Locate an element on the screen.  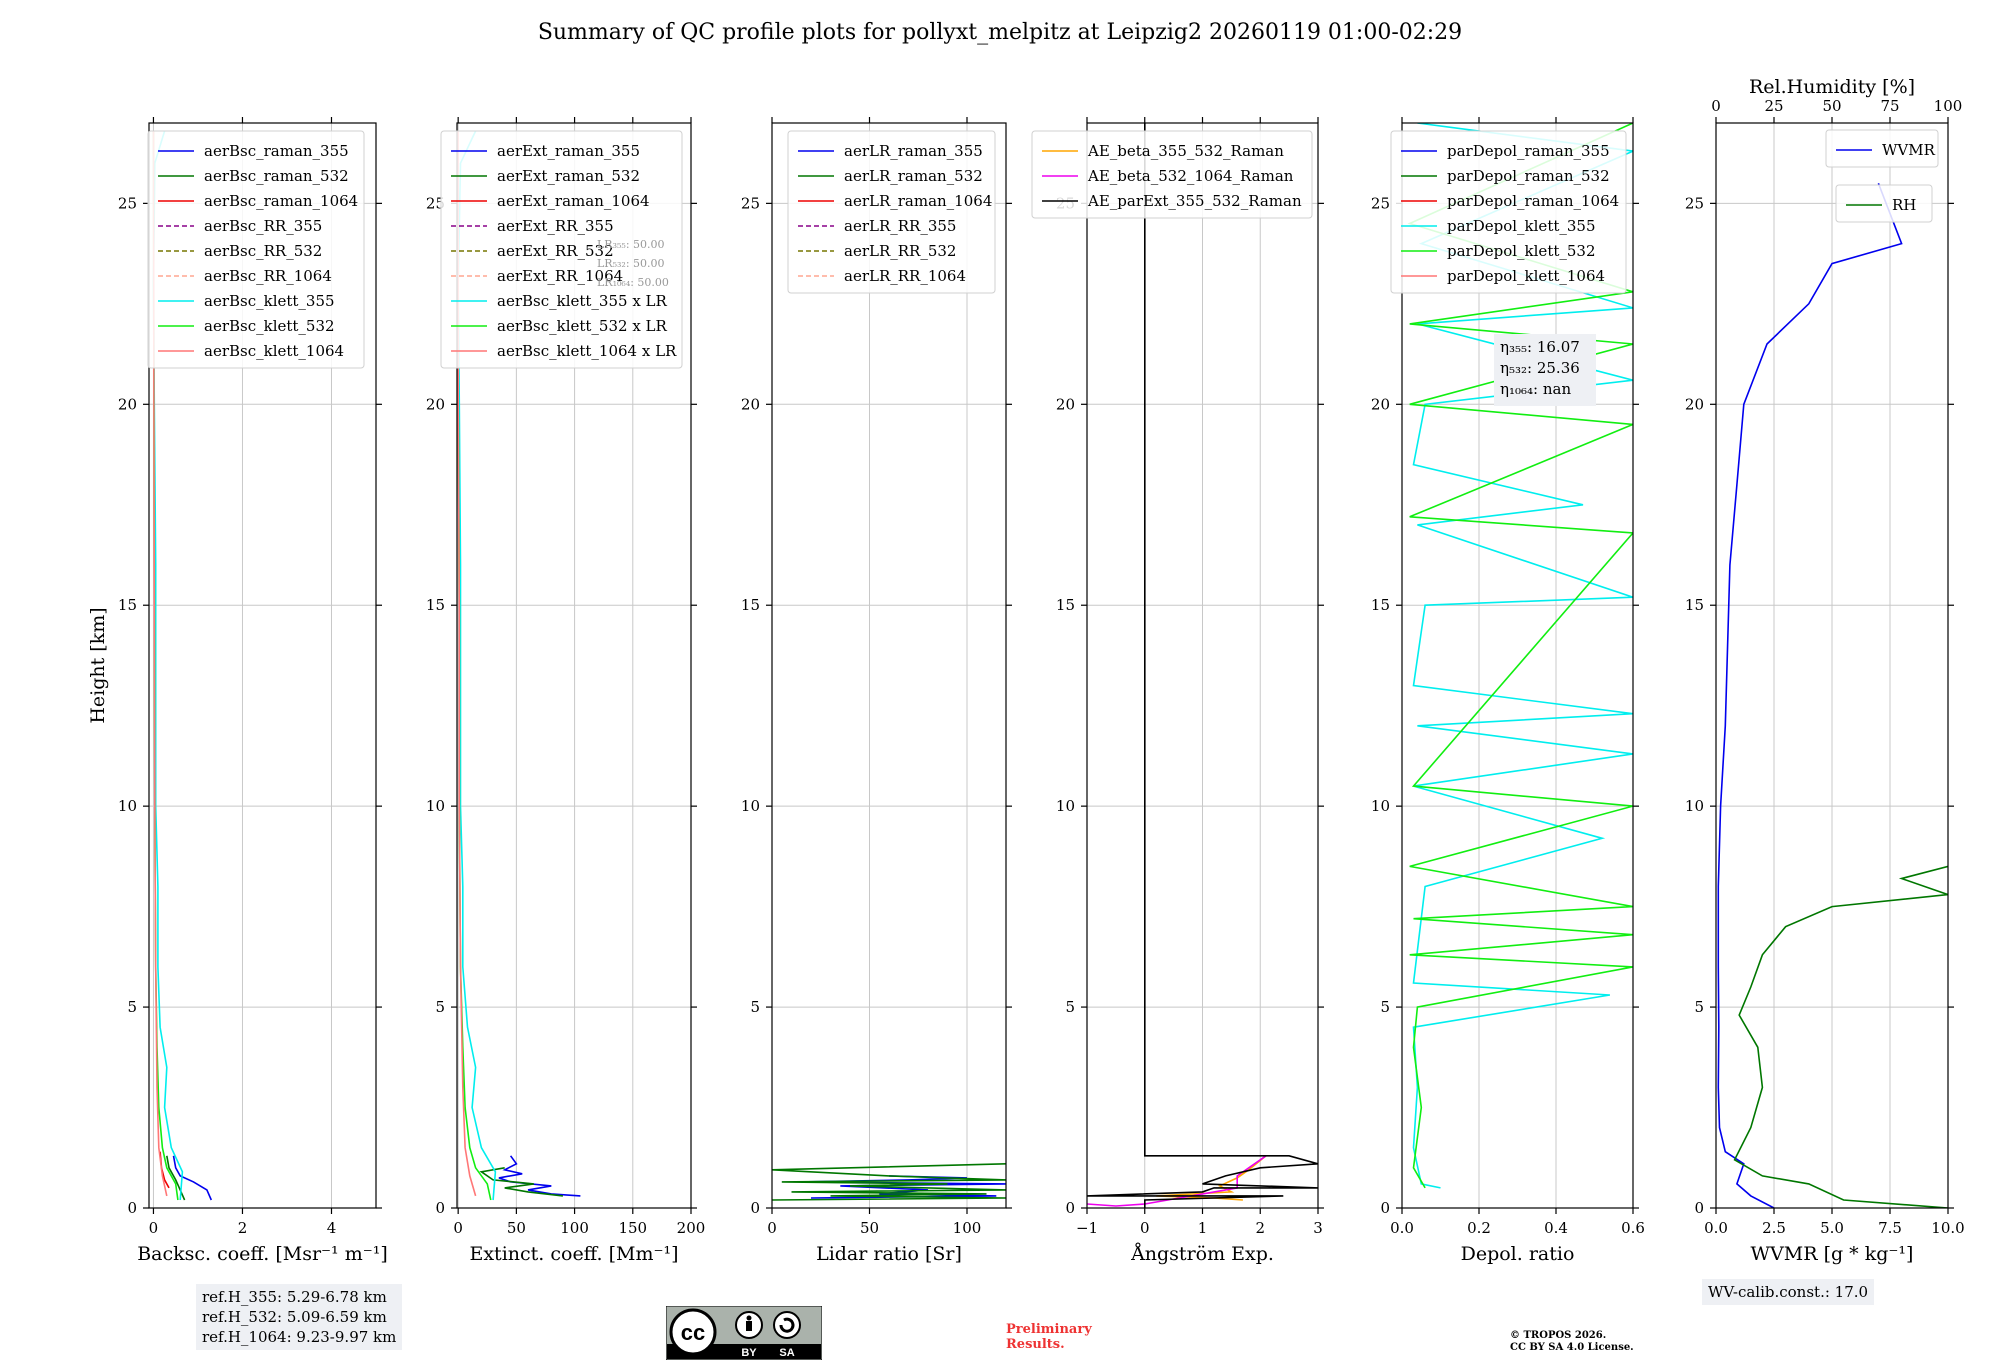
legend-label: parDepol_raman_532 is located at coordinates (1528, 176).